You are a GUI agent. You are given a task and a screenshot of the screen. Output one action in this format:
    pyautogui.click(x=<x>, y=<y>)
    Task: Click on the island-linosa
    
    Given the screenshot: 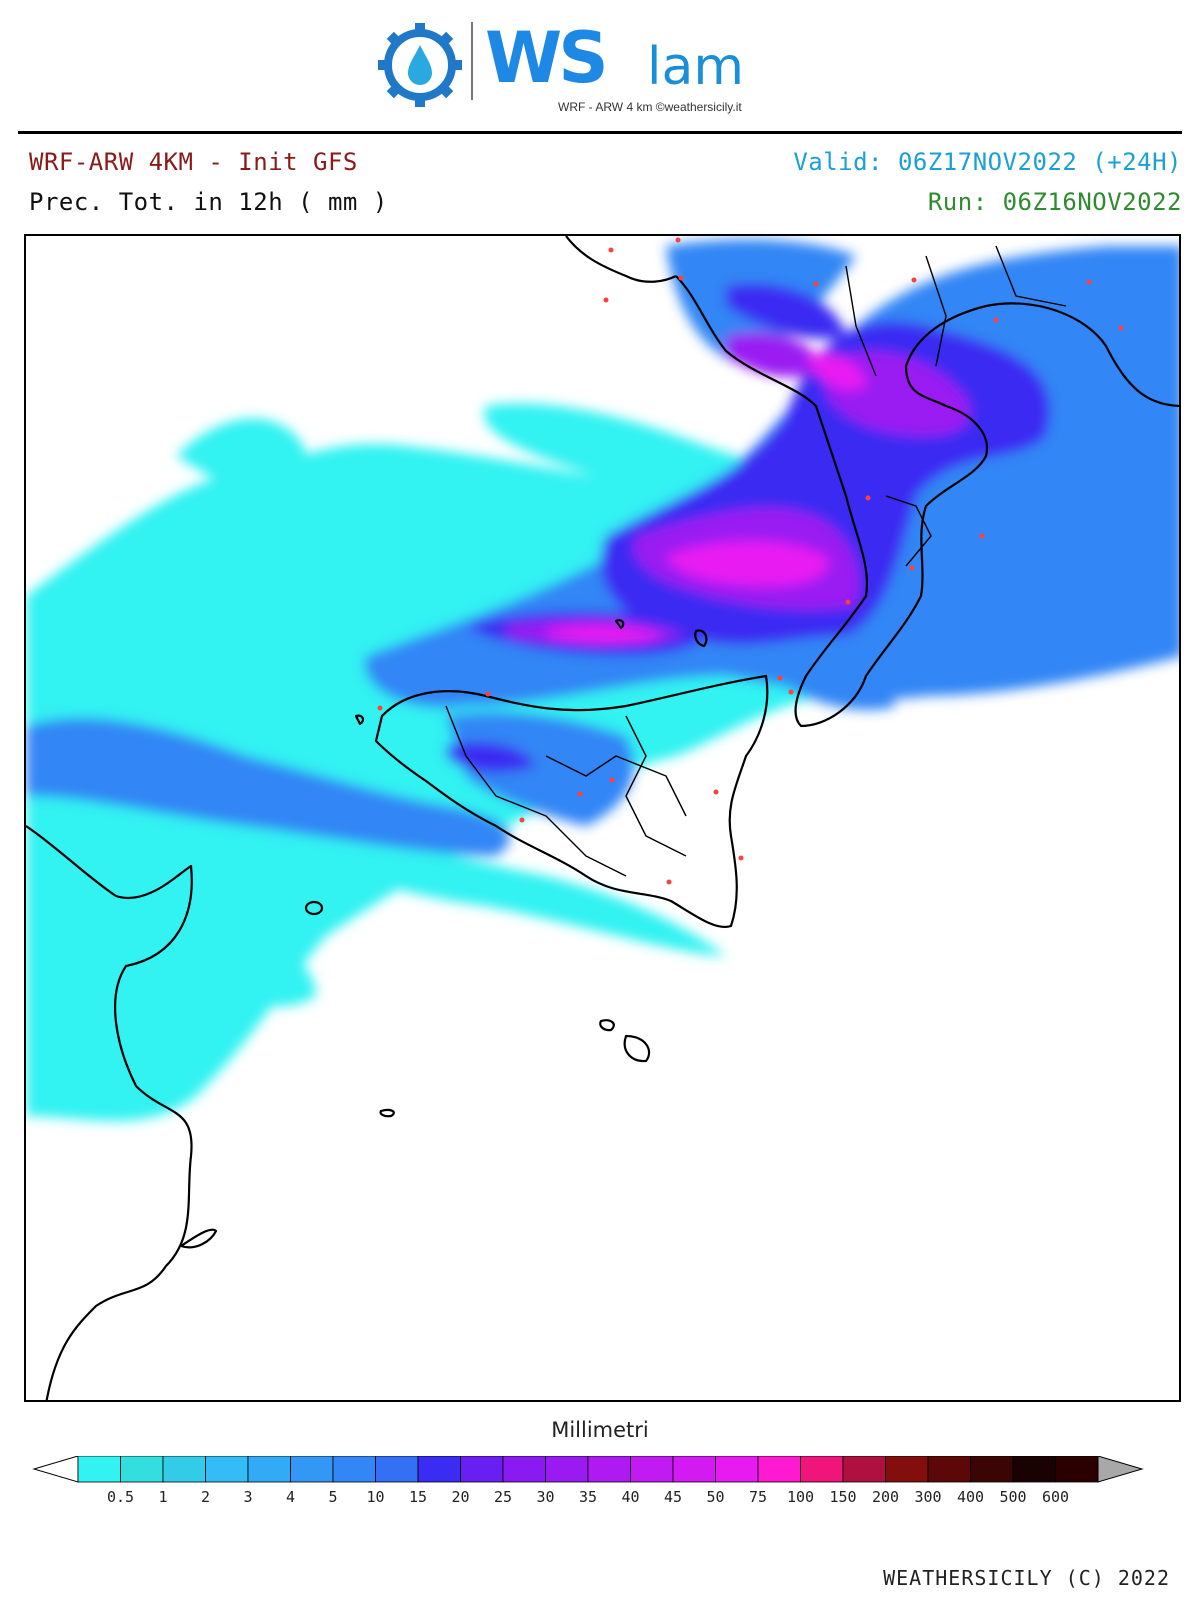 What is the action you would take?
    pyautogui.click(x=387, y=1113)
    